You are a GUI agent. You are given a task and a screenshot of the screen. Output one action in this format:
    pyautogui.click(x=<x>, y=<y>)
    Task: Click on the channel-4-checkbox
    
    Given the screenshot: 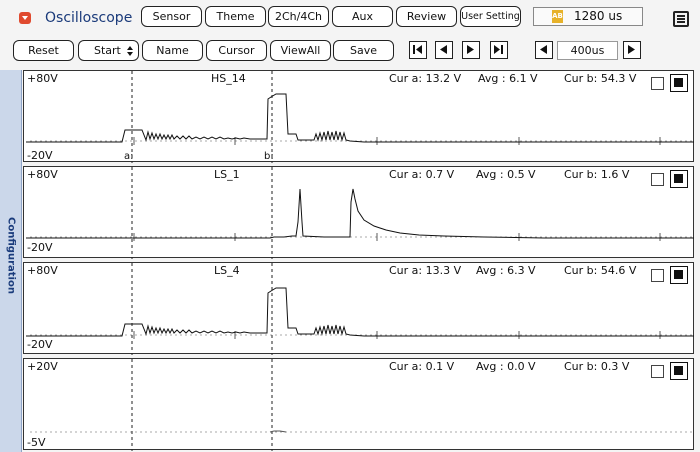 What is the action you would take?
    pyautogui.click(x=657, y=371)
    